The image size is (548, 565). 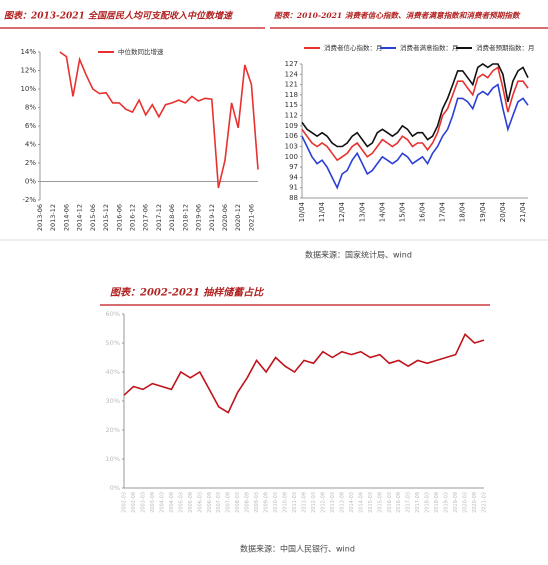 What do you see at coordinates (291, 64) in the screenshot?
I see `y-tick-label: 127` at bounding box center [291, 64].